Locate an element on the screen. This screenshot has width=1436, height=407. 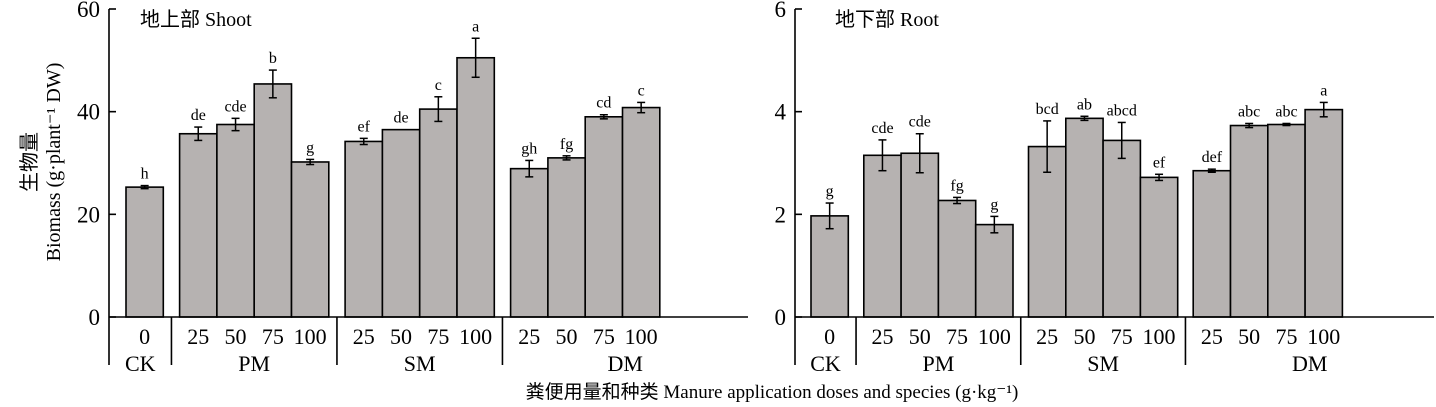
y-axis-title-cn: 生物量 is located at coordinates (29, 162).